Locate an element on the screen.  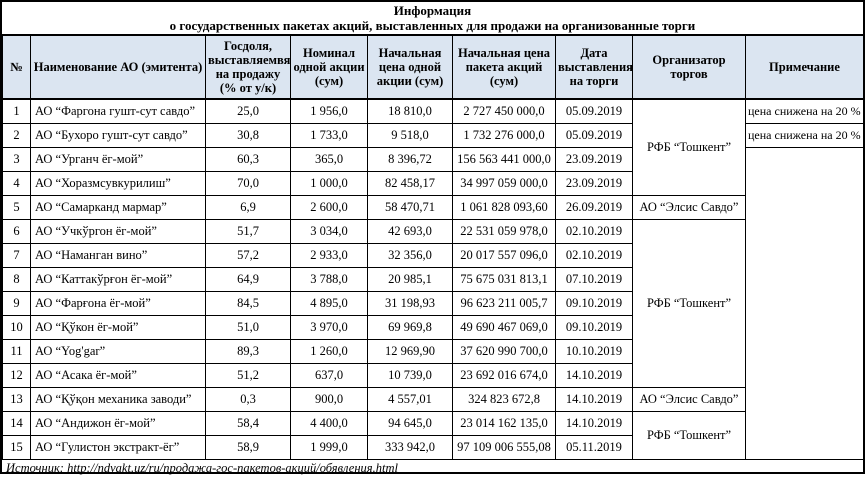
organizer-cell: РФБ “Тошкент” is located at coordinates (689, 147).